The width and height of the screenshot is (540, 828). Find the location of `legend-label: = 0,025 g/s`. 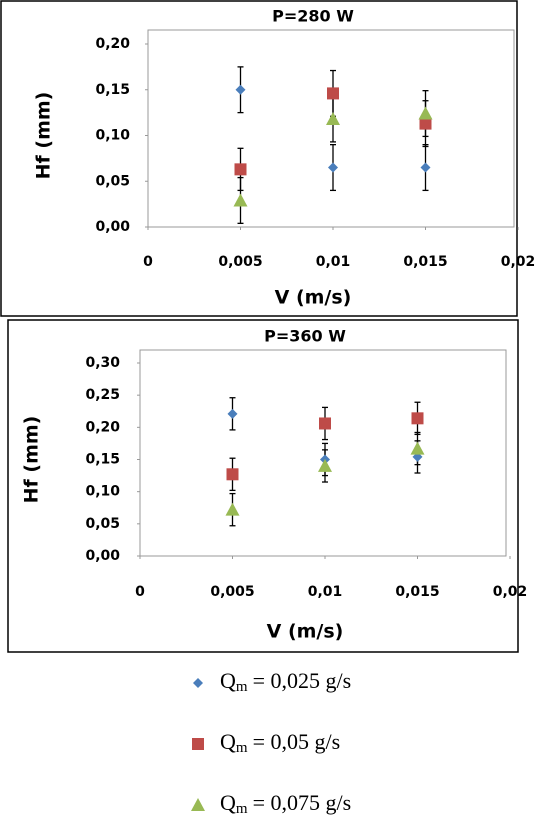

legend-label: = 0,025 g/s is located at coordinates (302, 680).